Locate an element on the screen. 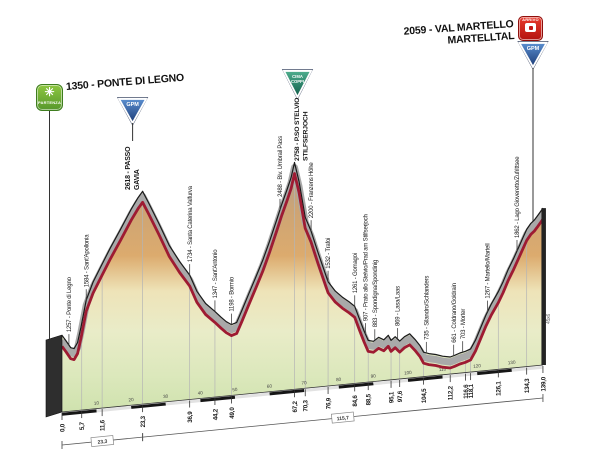 This screenshot has width=600, height=457. bracket-label: 23,3 is located at coordinates (102, 441).